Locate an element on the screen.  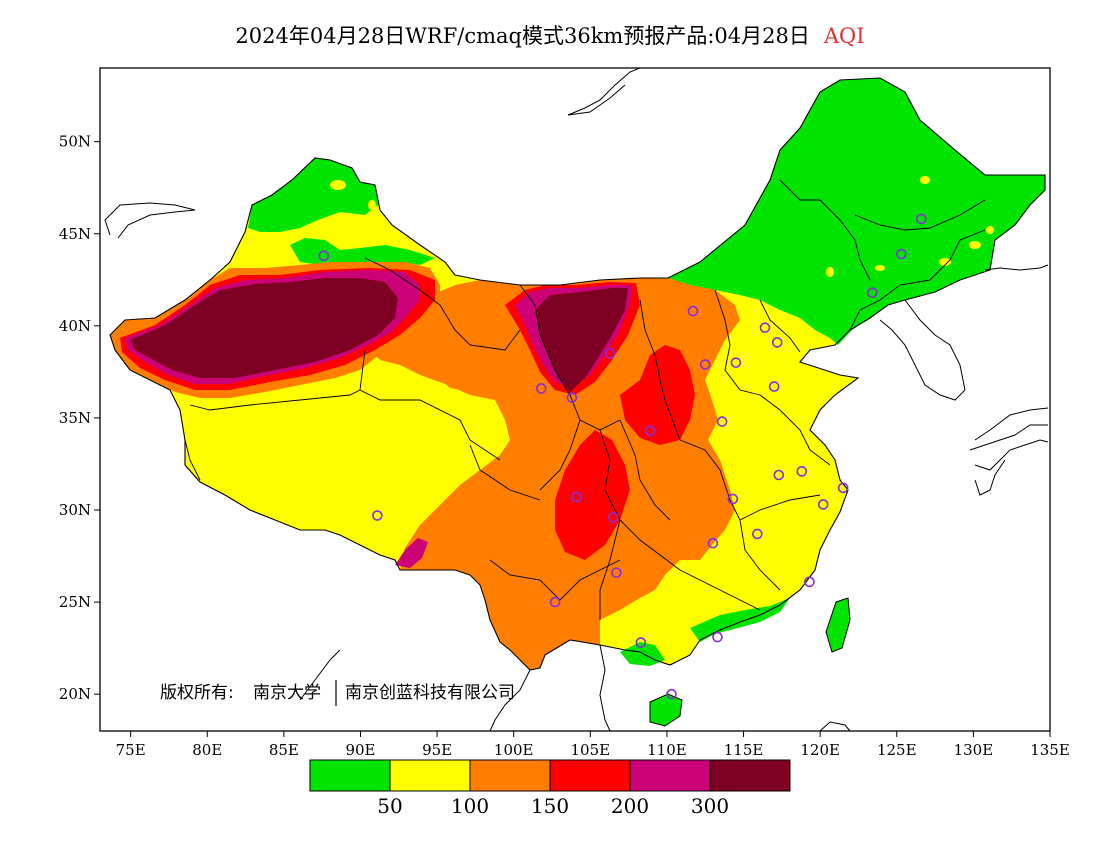
lon-tick-label: 85E is located at coordinates (284, 750).